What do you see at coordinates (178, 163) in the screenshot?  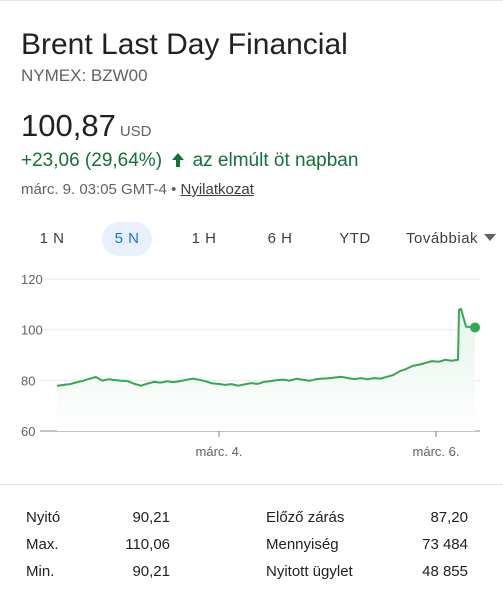 I see `arrow-up-icon` at bounding box center [178, 163].